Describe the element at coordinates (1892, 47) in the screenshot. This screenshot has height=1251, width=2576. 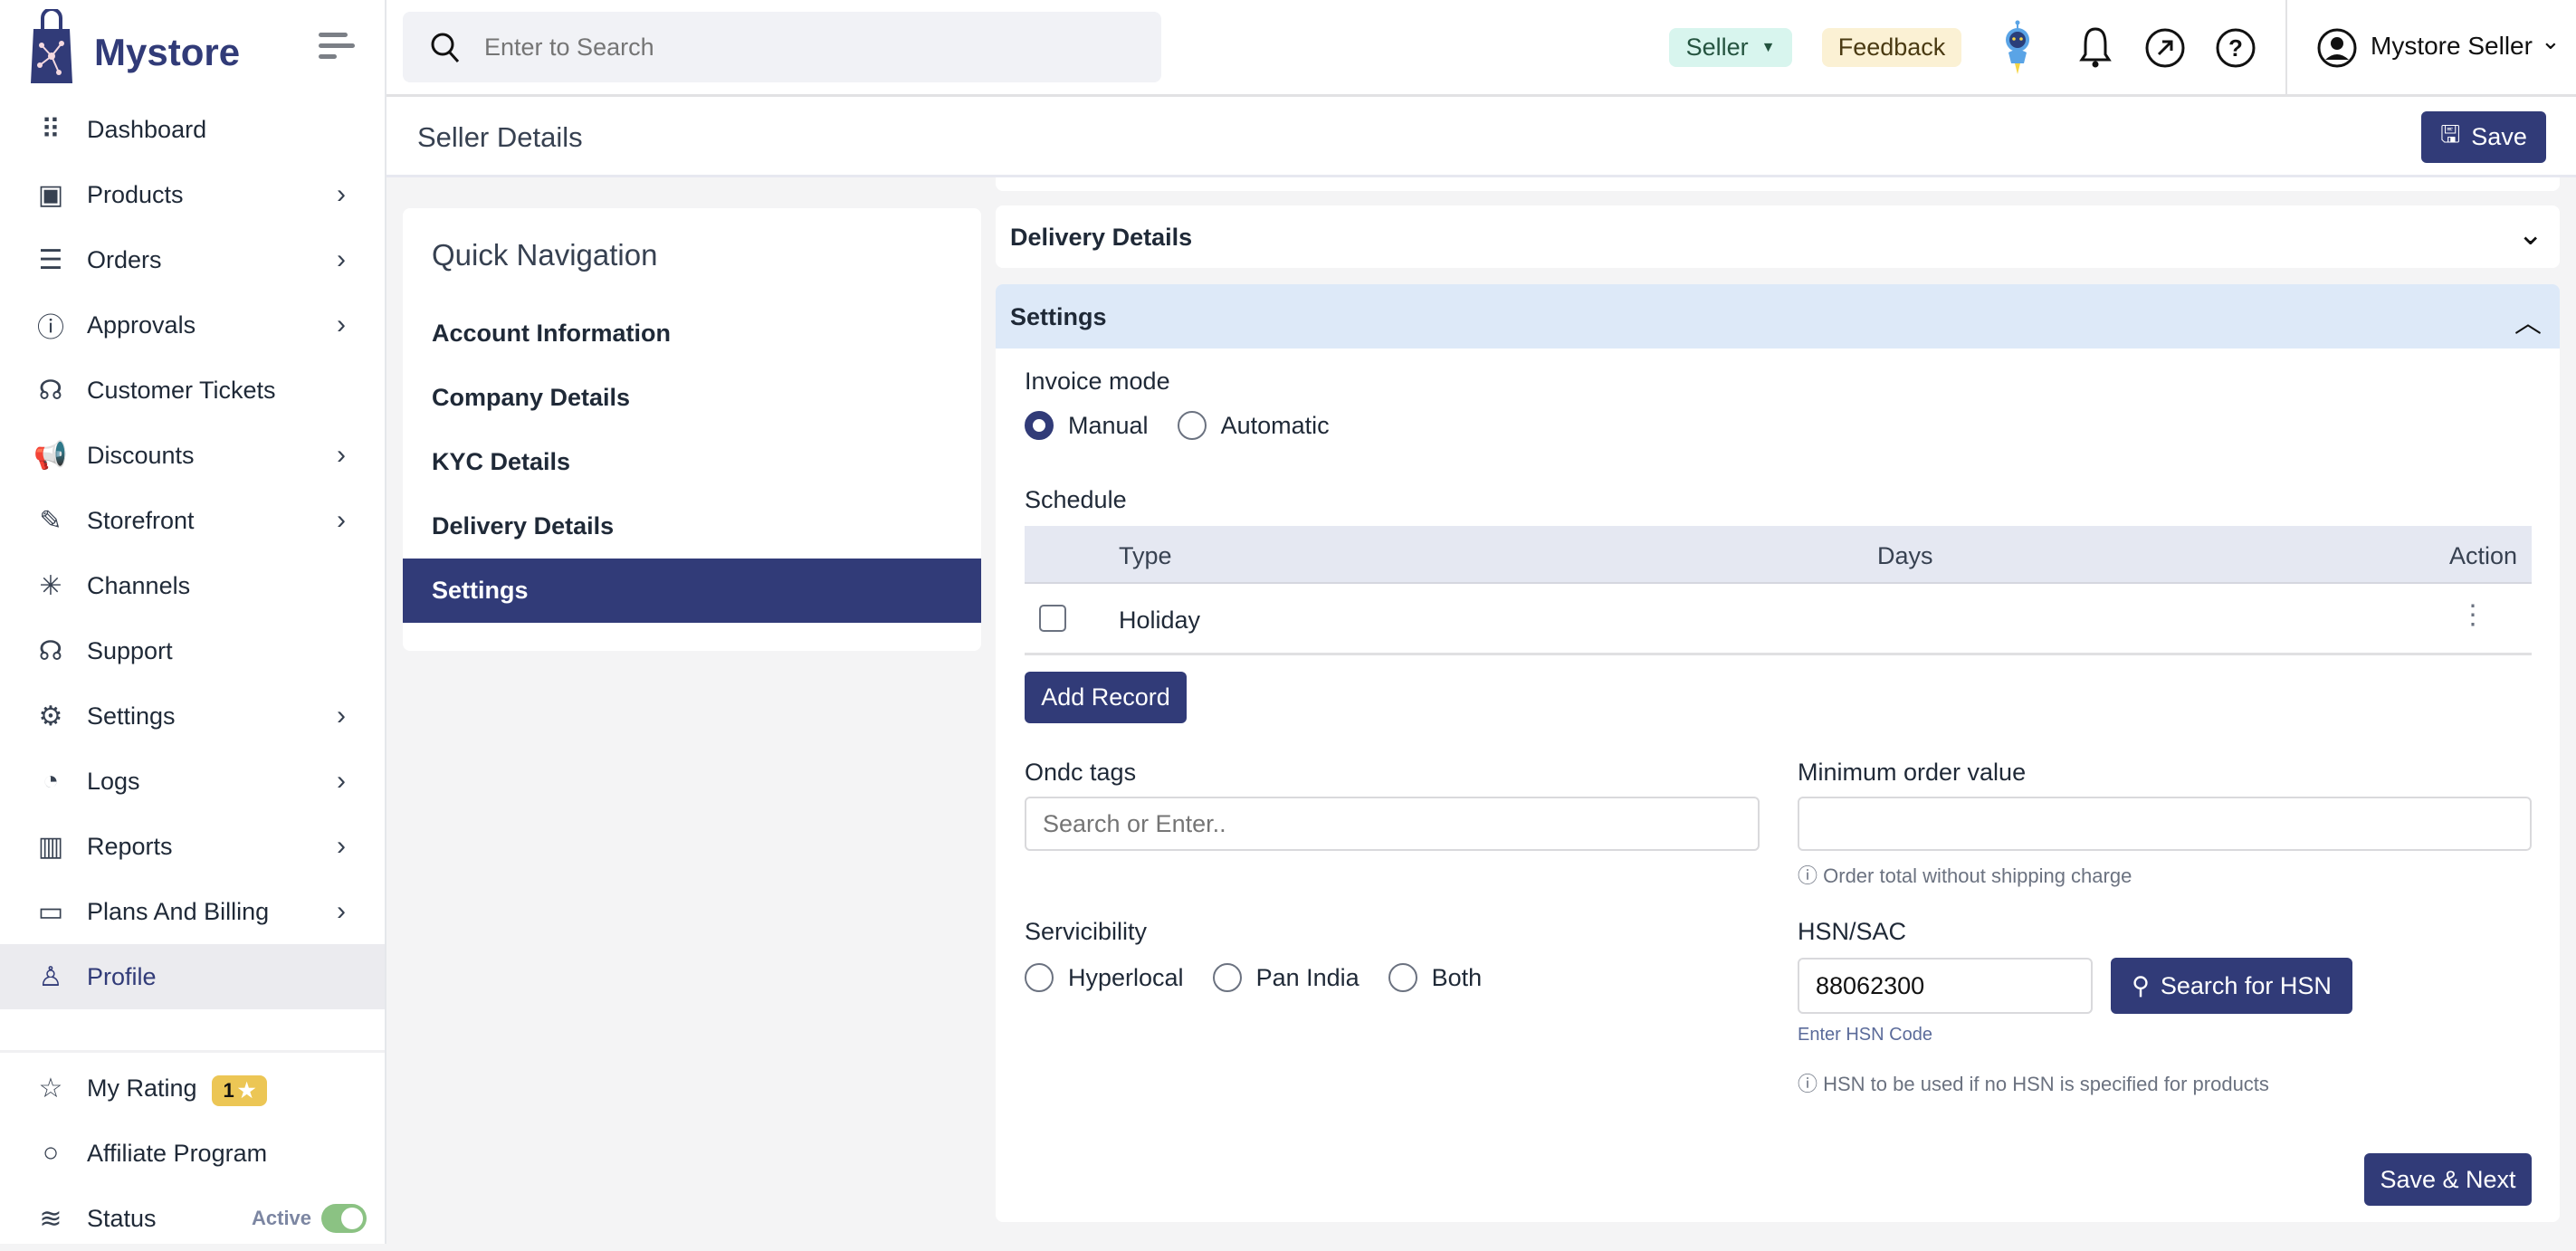
I see `feedback-button: Feedback` at that location.